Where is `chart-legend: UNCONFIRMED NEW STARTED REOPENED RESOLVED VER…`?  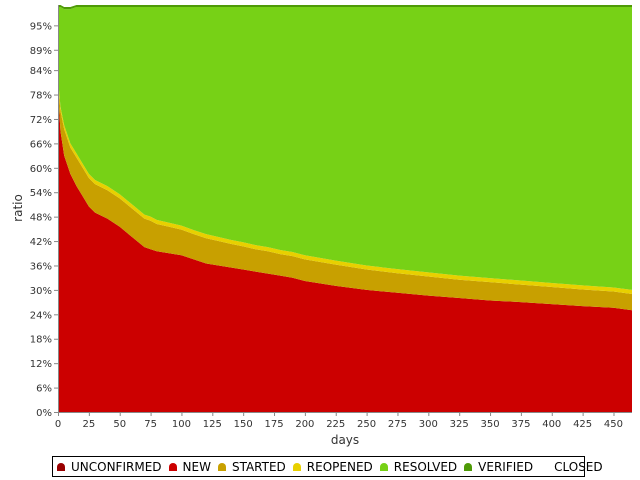
chart-legend: UNCONFIRMED NEW STARTED REOPENED RESOLVED VER… is located at coordinates (327, 466).